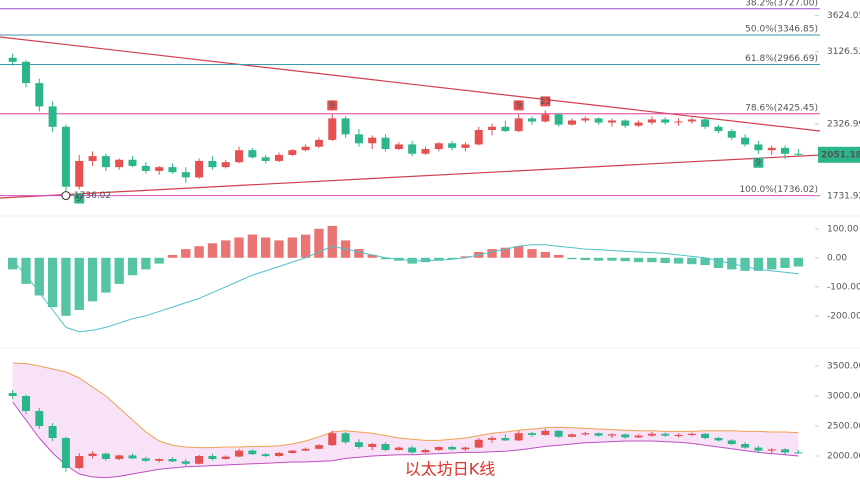  Describe the element at coordinates (405, 440) in the screenshot. I see `band-lower` at that location.